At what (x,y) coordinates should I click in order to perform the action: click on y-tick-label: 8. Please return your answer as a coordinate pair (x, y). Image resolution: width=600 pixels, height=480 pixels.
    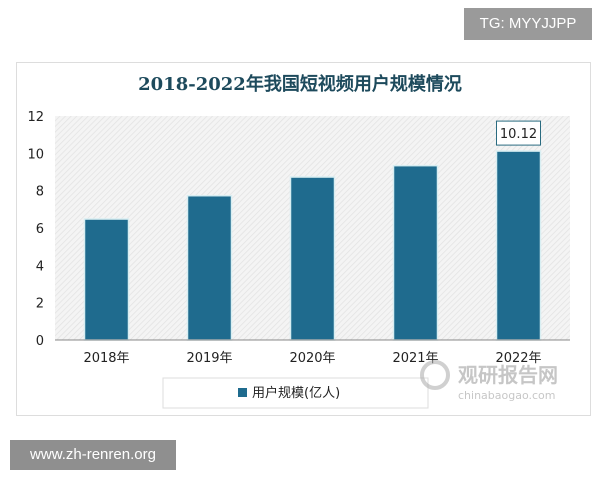
    Looking at the image, I should click on (40, 192).